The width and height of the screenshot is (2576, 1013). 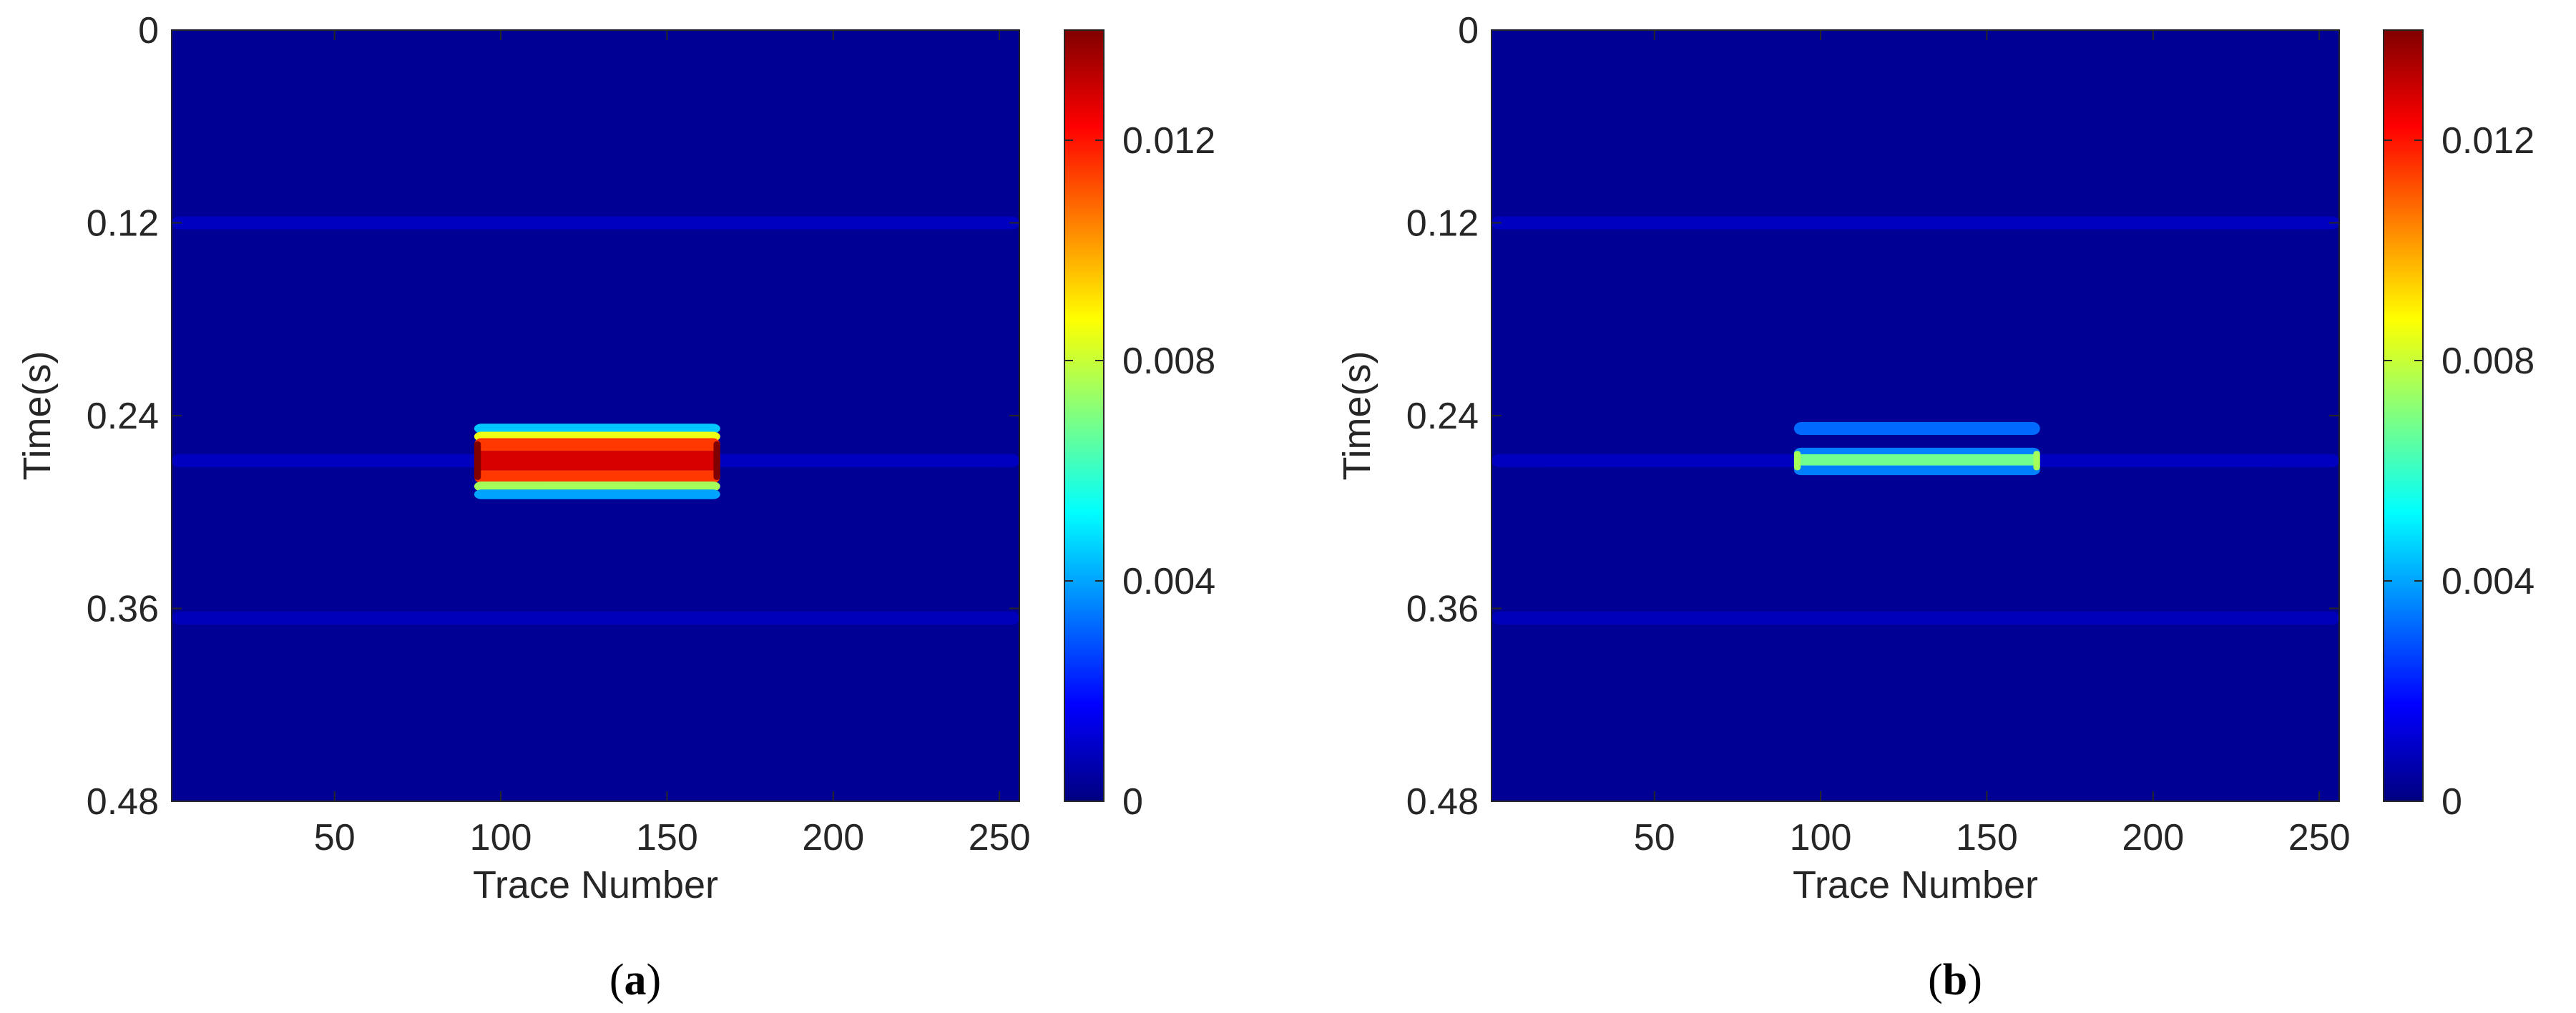 I want to click on panel-label-letter: b, so click(x=1955, y=980).